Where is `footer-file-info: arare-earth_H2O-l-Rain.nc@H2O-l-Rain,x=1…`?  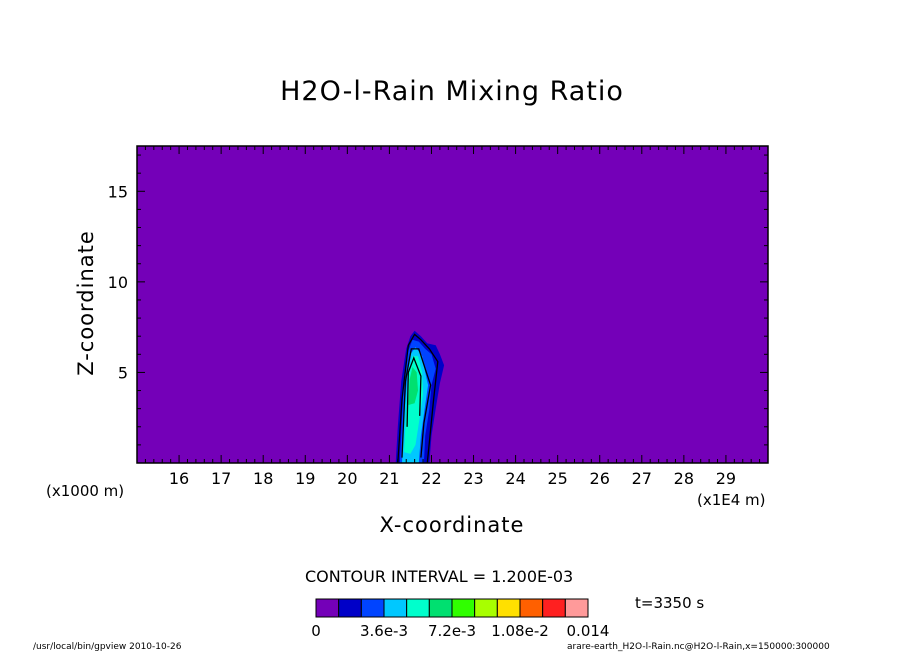 footer-file-info: arare-earth_H2O-l-Rain.nc@H2O-l-Rain,x=1… is located at coordinates (698, 647).